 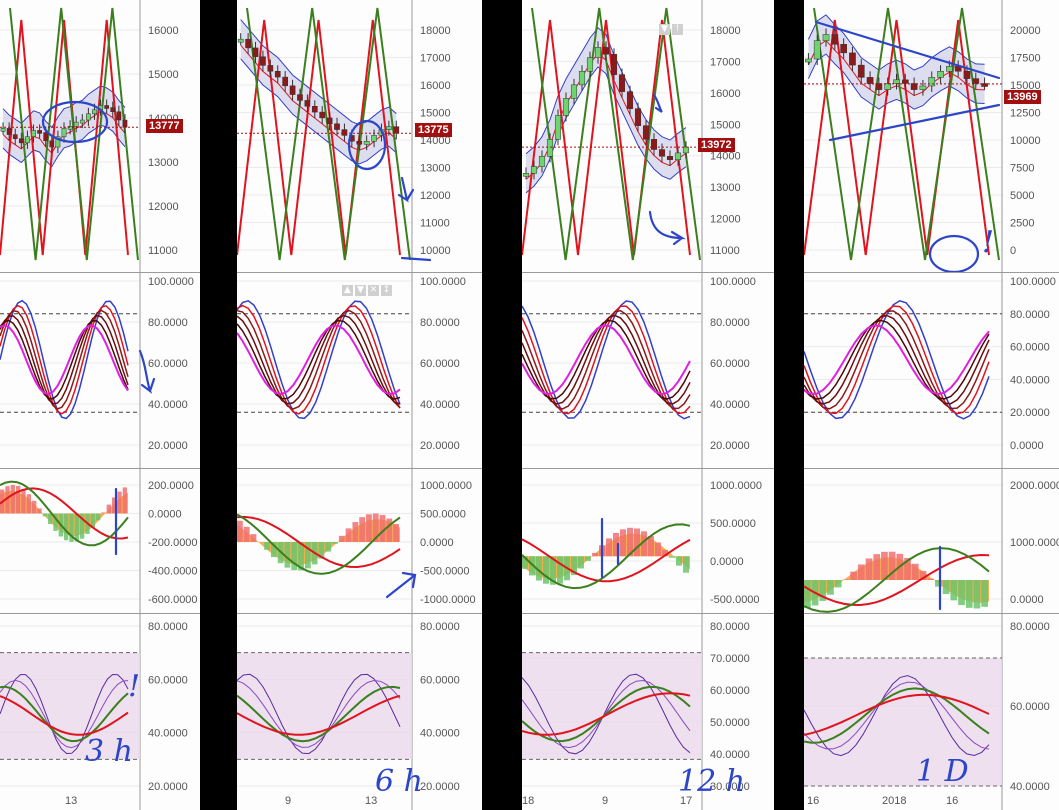 I want to click on macd-signal-line, so click(x=606, y=560).